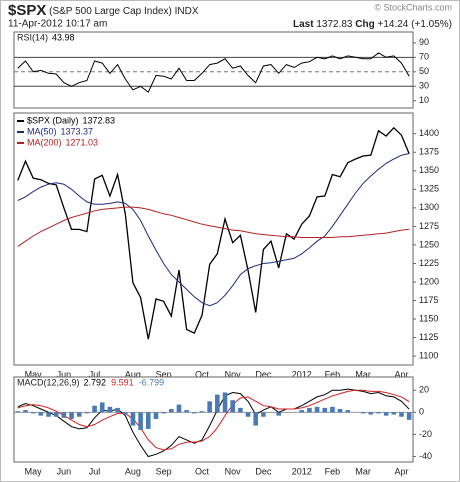  Describe the element at coordinates (334, 24) in the screenshot. I see `last-value: 1372.83` at that location.